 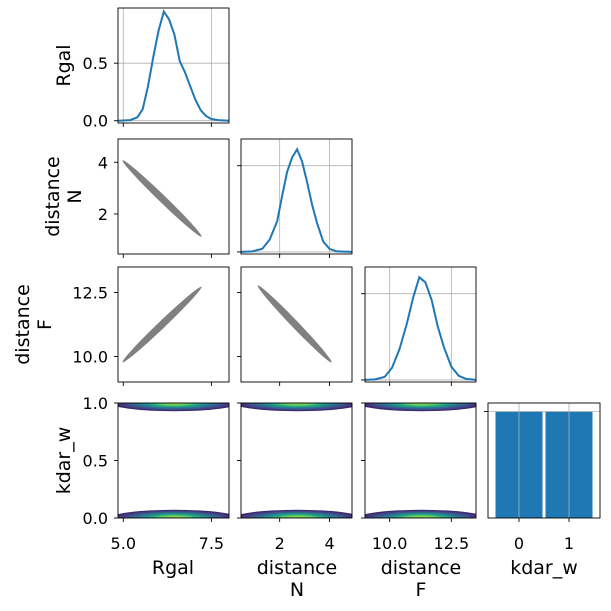 What do you see at coordinates (95, 403) in the screenshot?
I see `y-tick-label-kdar-w: 1.0` at bounding box center [95, 403].